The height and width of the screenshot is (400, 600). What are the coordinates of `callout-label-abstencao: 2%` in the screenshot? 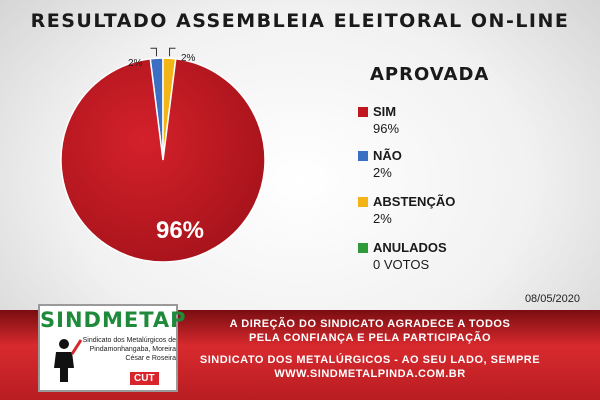 It's located at (188, 58).